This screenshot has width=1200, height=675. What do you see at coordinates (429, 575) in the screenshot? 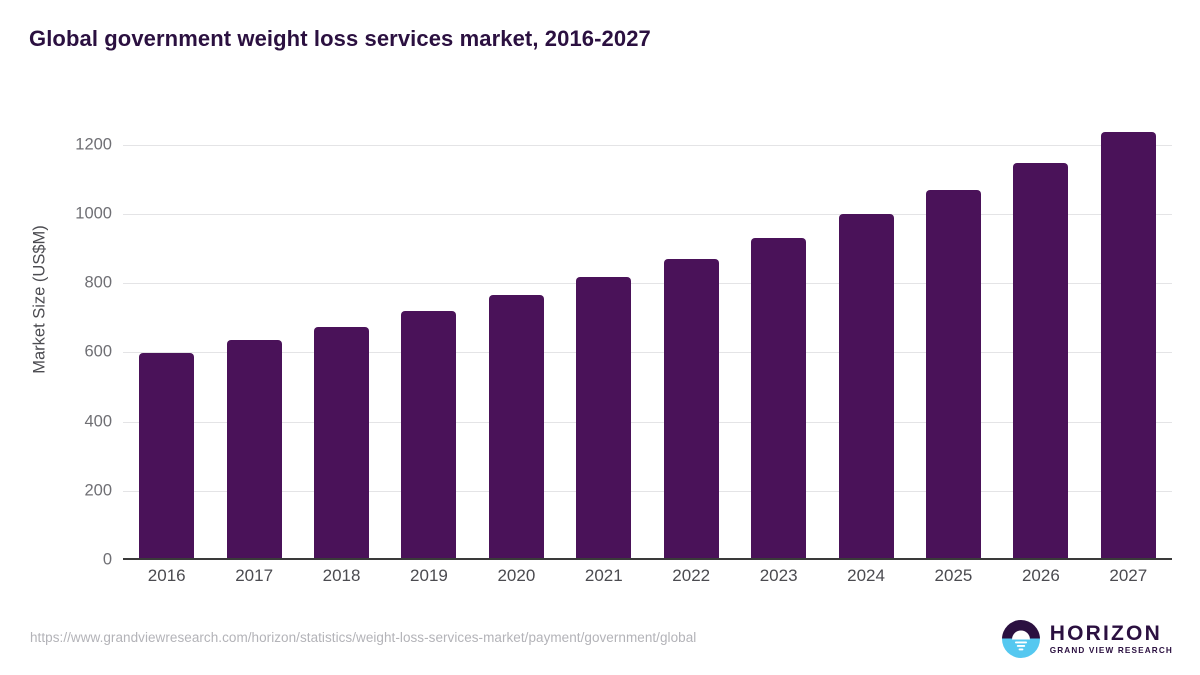
I see `x-axis-tick-label: 2019` at bounding box center [429, 575].